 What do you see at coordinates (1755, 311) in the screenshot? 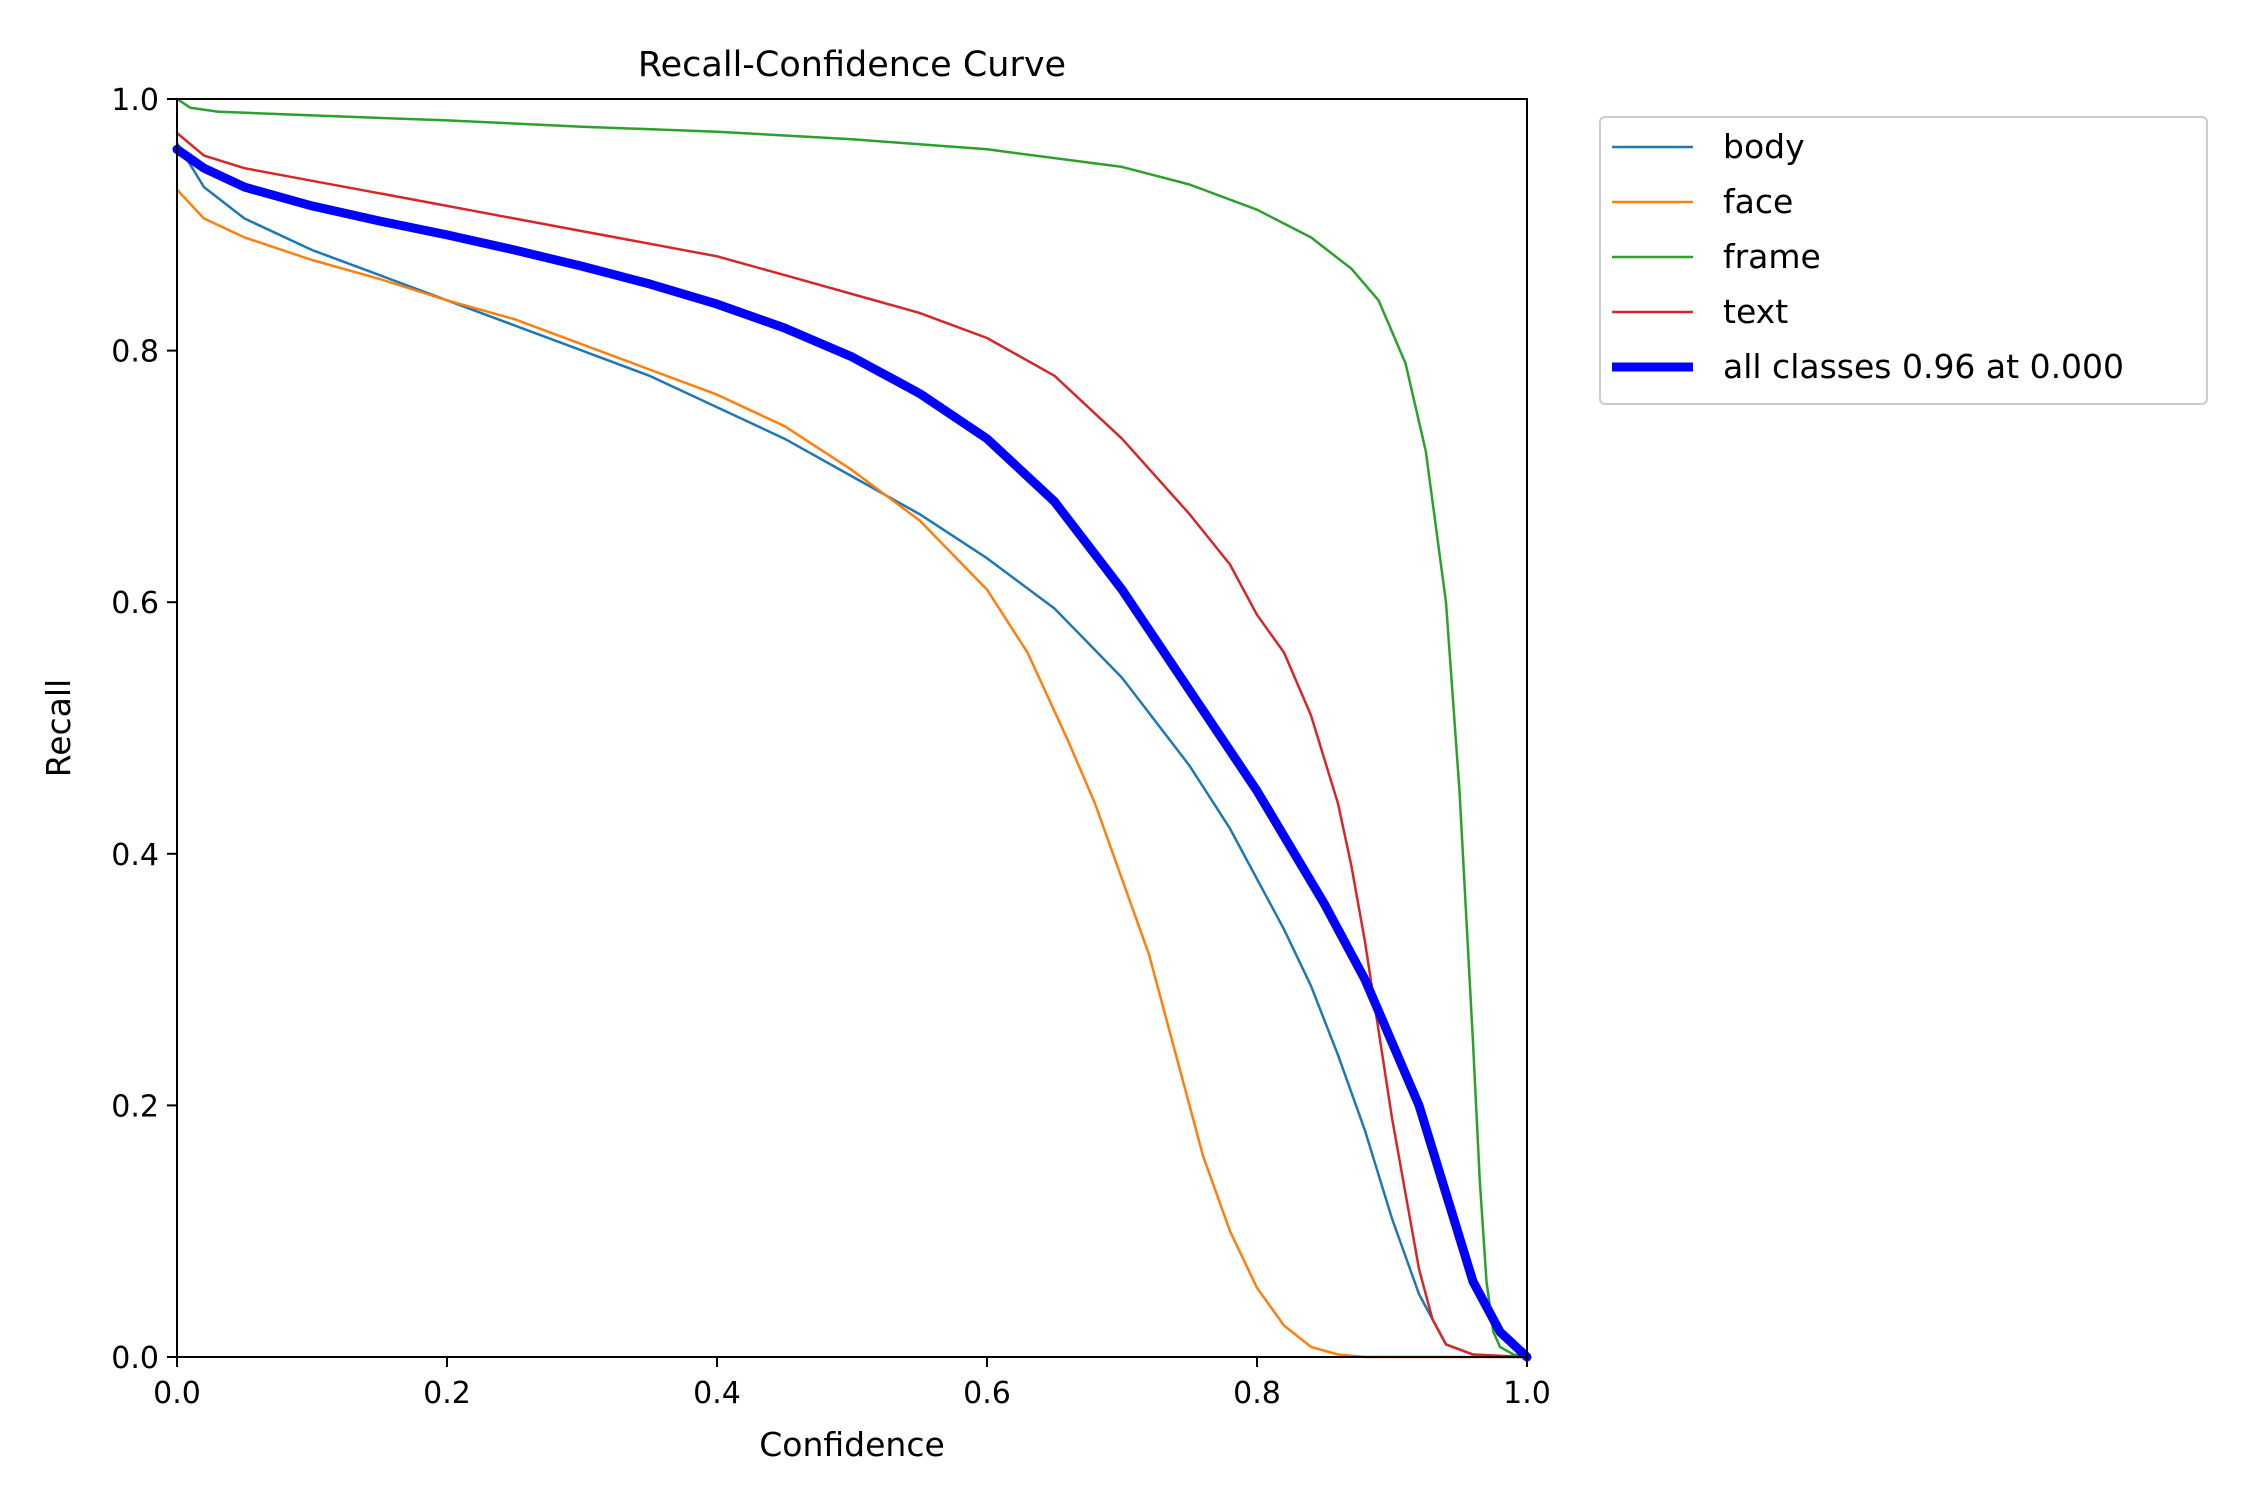
I see `legend-label: text` at bounding box center [1755, 311].